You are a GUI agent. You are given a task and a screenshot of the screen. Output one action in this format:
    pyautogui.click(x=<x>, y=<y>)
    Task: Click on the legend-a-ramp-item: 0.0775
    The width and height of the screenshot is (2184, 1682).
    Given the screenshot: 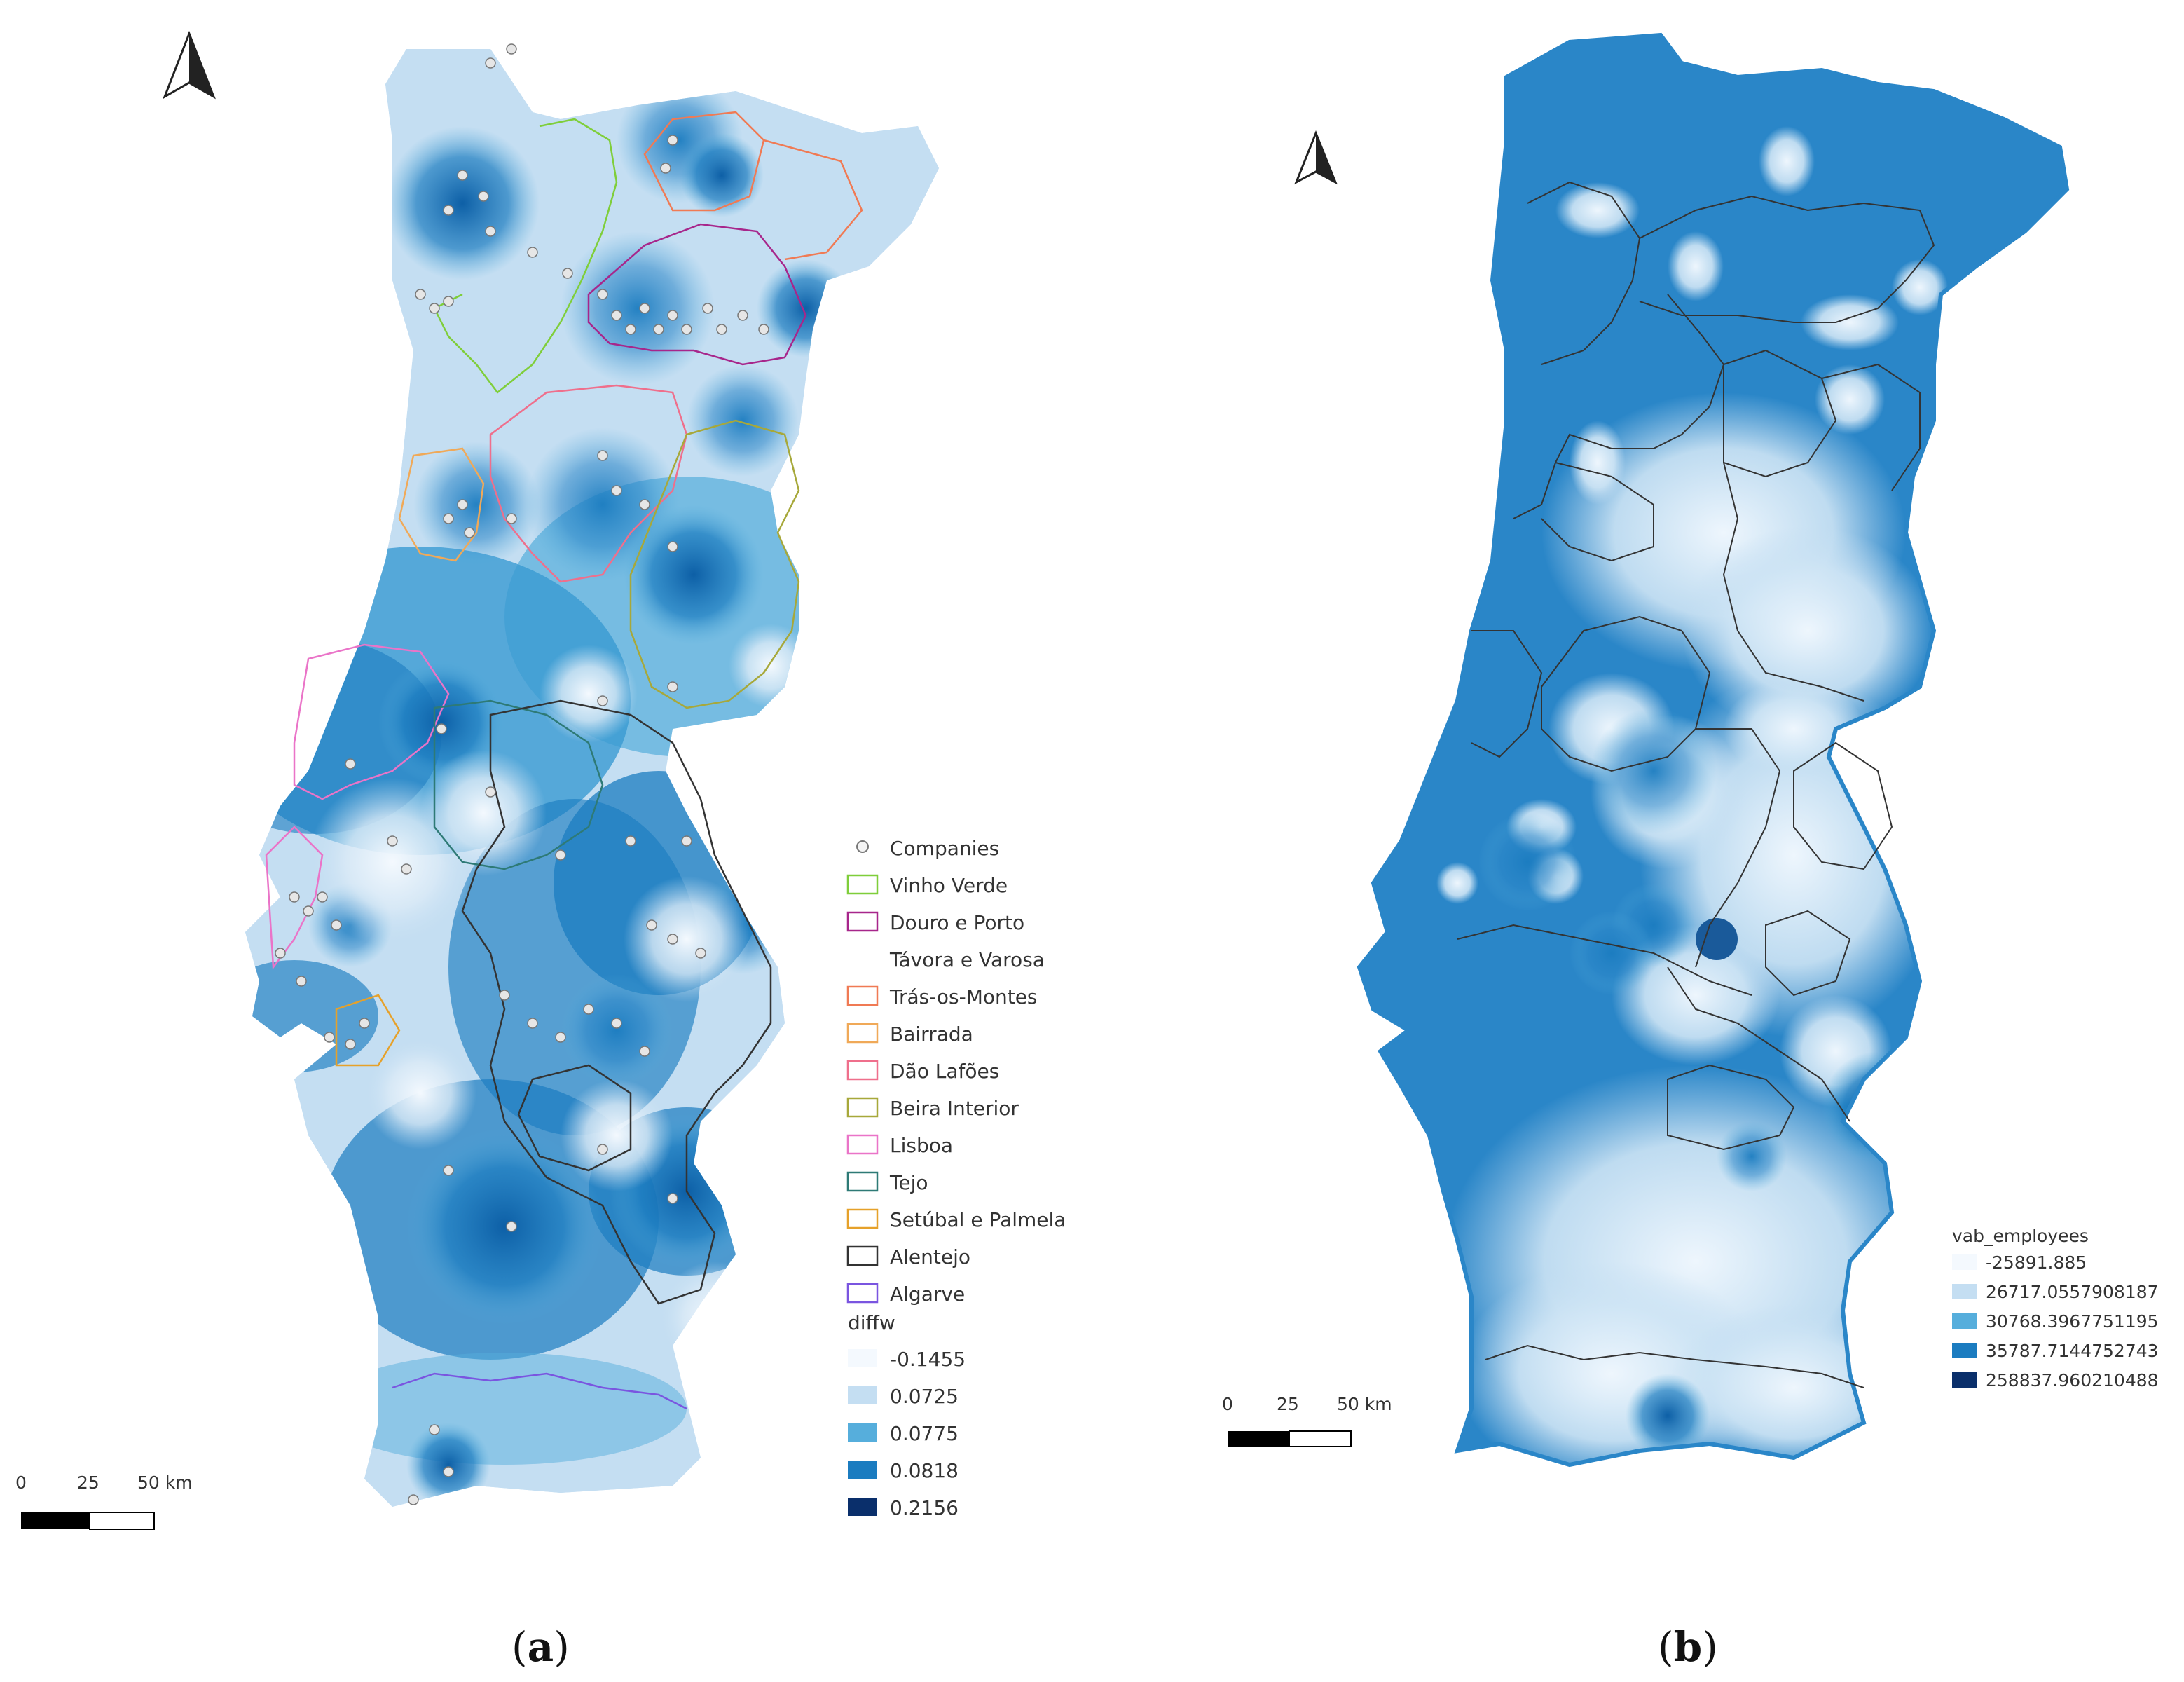 What is the action you would take?
    pyautogui.click(x=903, y=1433)
    